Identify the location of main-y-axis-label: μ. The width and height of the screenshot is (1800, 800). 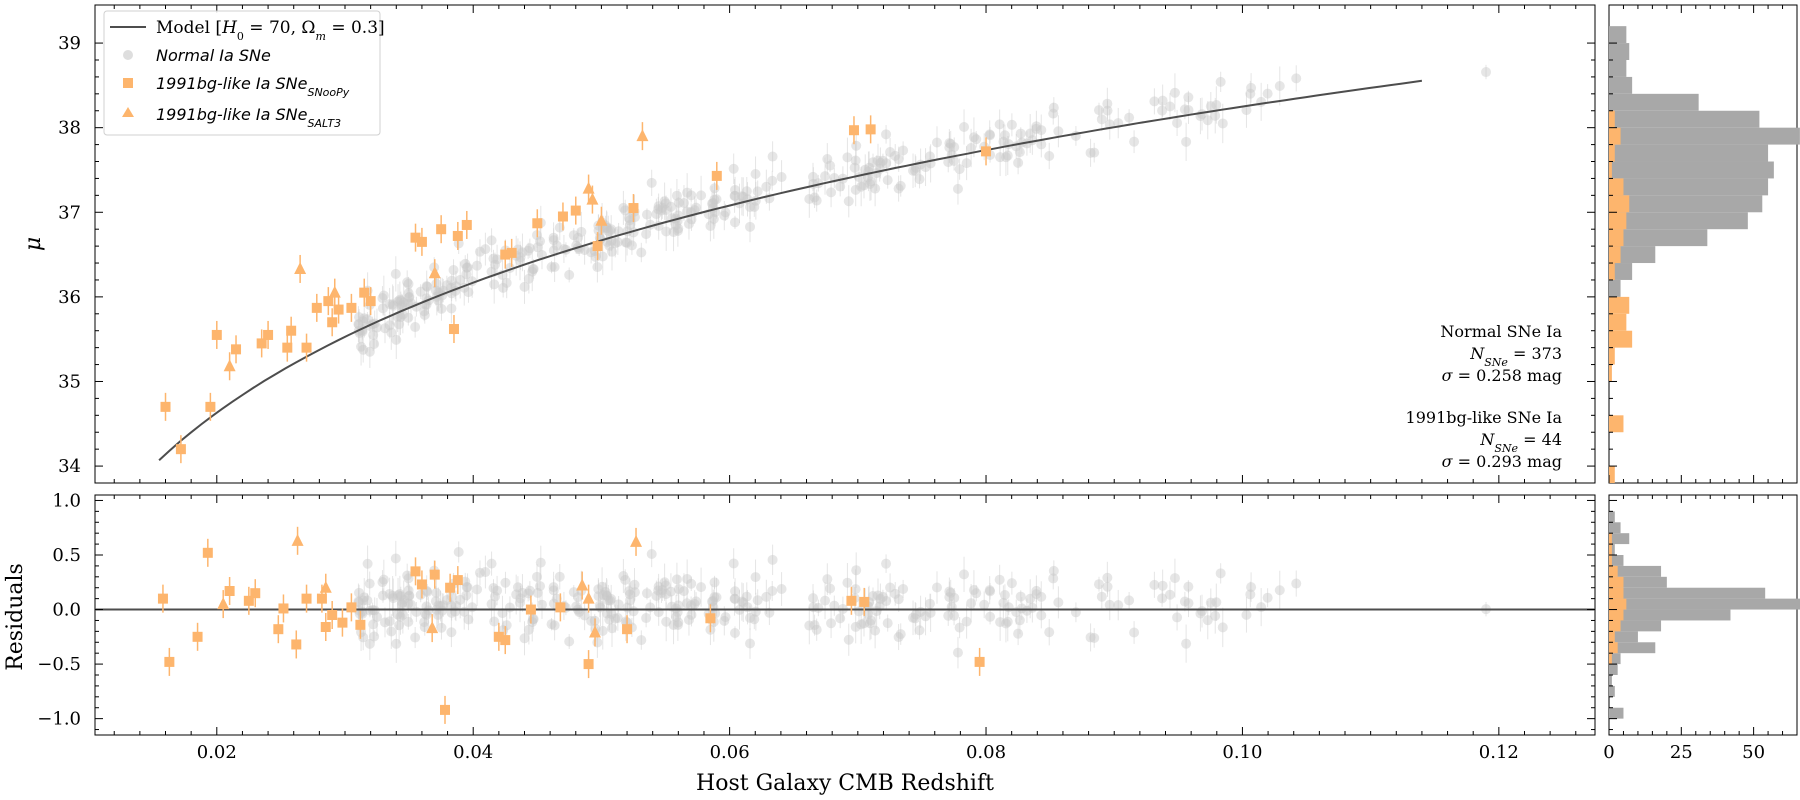
(33, 244).